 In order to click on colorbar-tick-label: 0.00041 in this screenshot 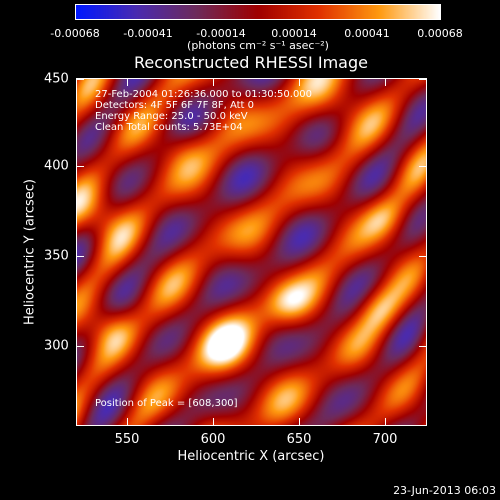, I will do `click(367, 33)`.